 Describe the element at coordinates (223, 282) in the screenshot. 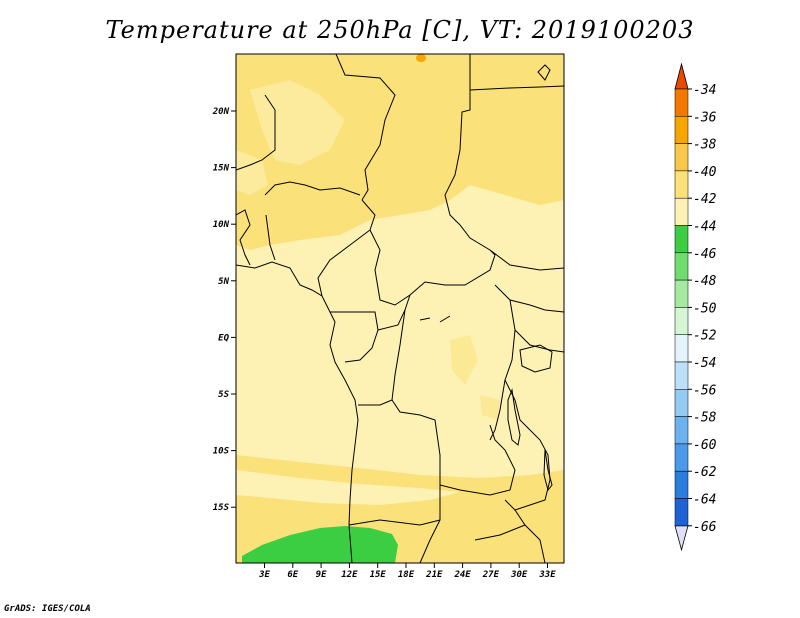

I see `lat-tick-label: 5N` at that location.